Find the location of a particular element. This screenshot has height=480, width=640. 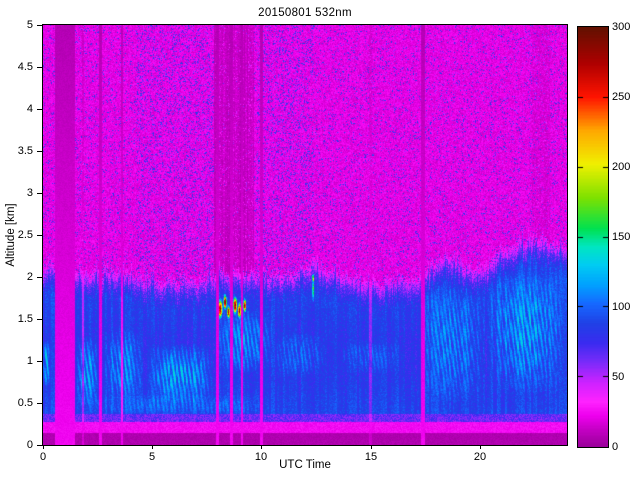

y-tick-label: 1.5 is located at coordinates (25, 319).